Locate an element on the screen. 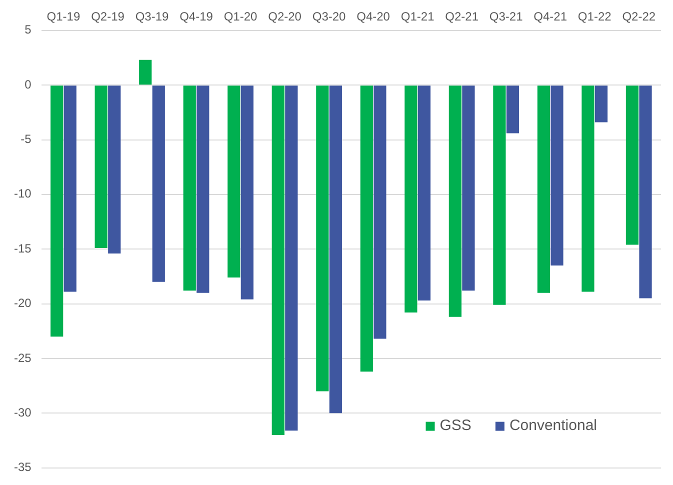 Image resolution: width=673 pixels, height=485 pixels. x-tick-label: Q1-20 is located at coordinates (241, 17).